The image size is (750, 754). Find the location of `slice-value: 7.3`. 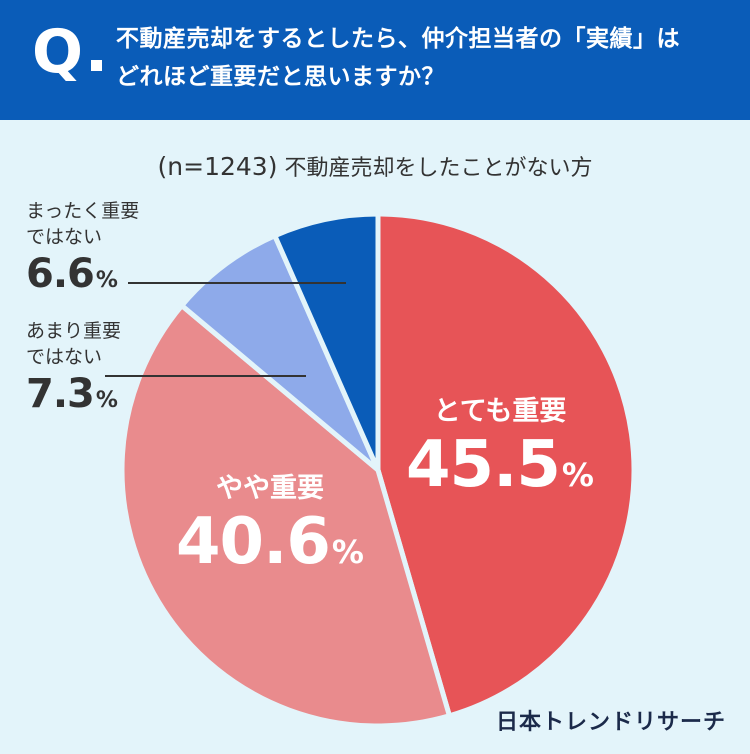

slice-value: 7.3 is located at coordinates (60, 394).